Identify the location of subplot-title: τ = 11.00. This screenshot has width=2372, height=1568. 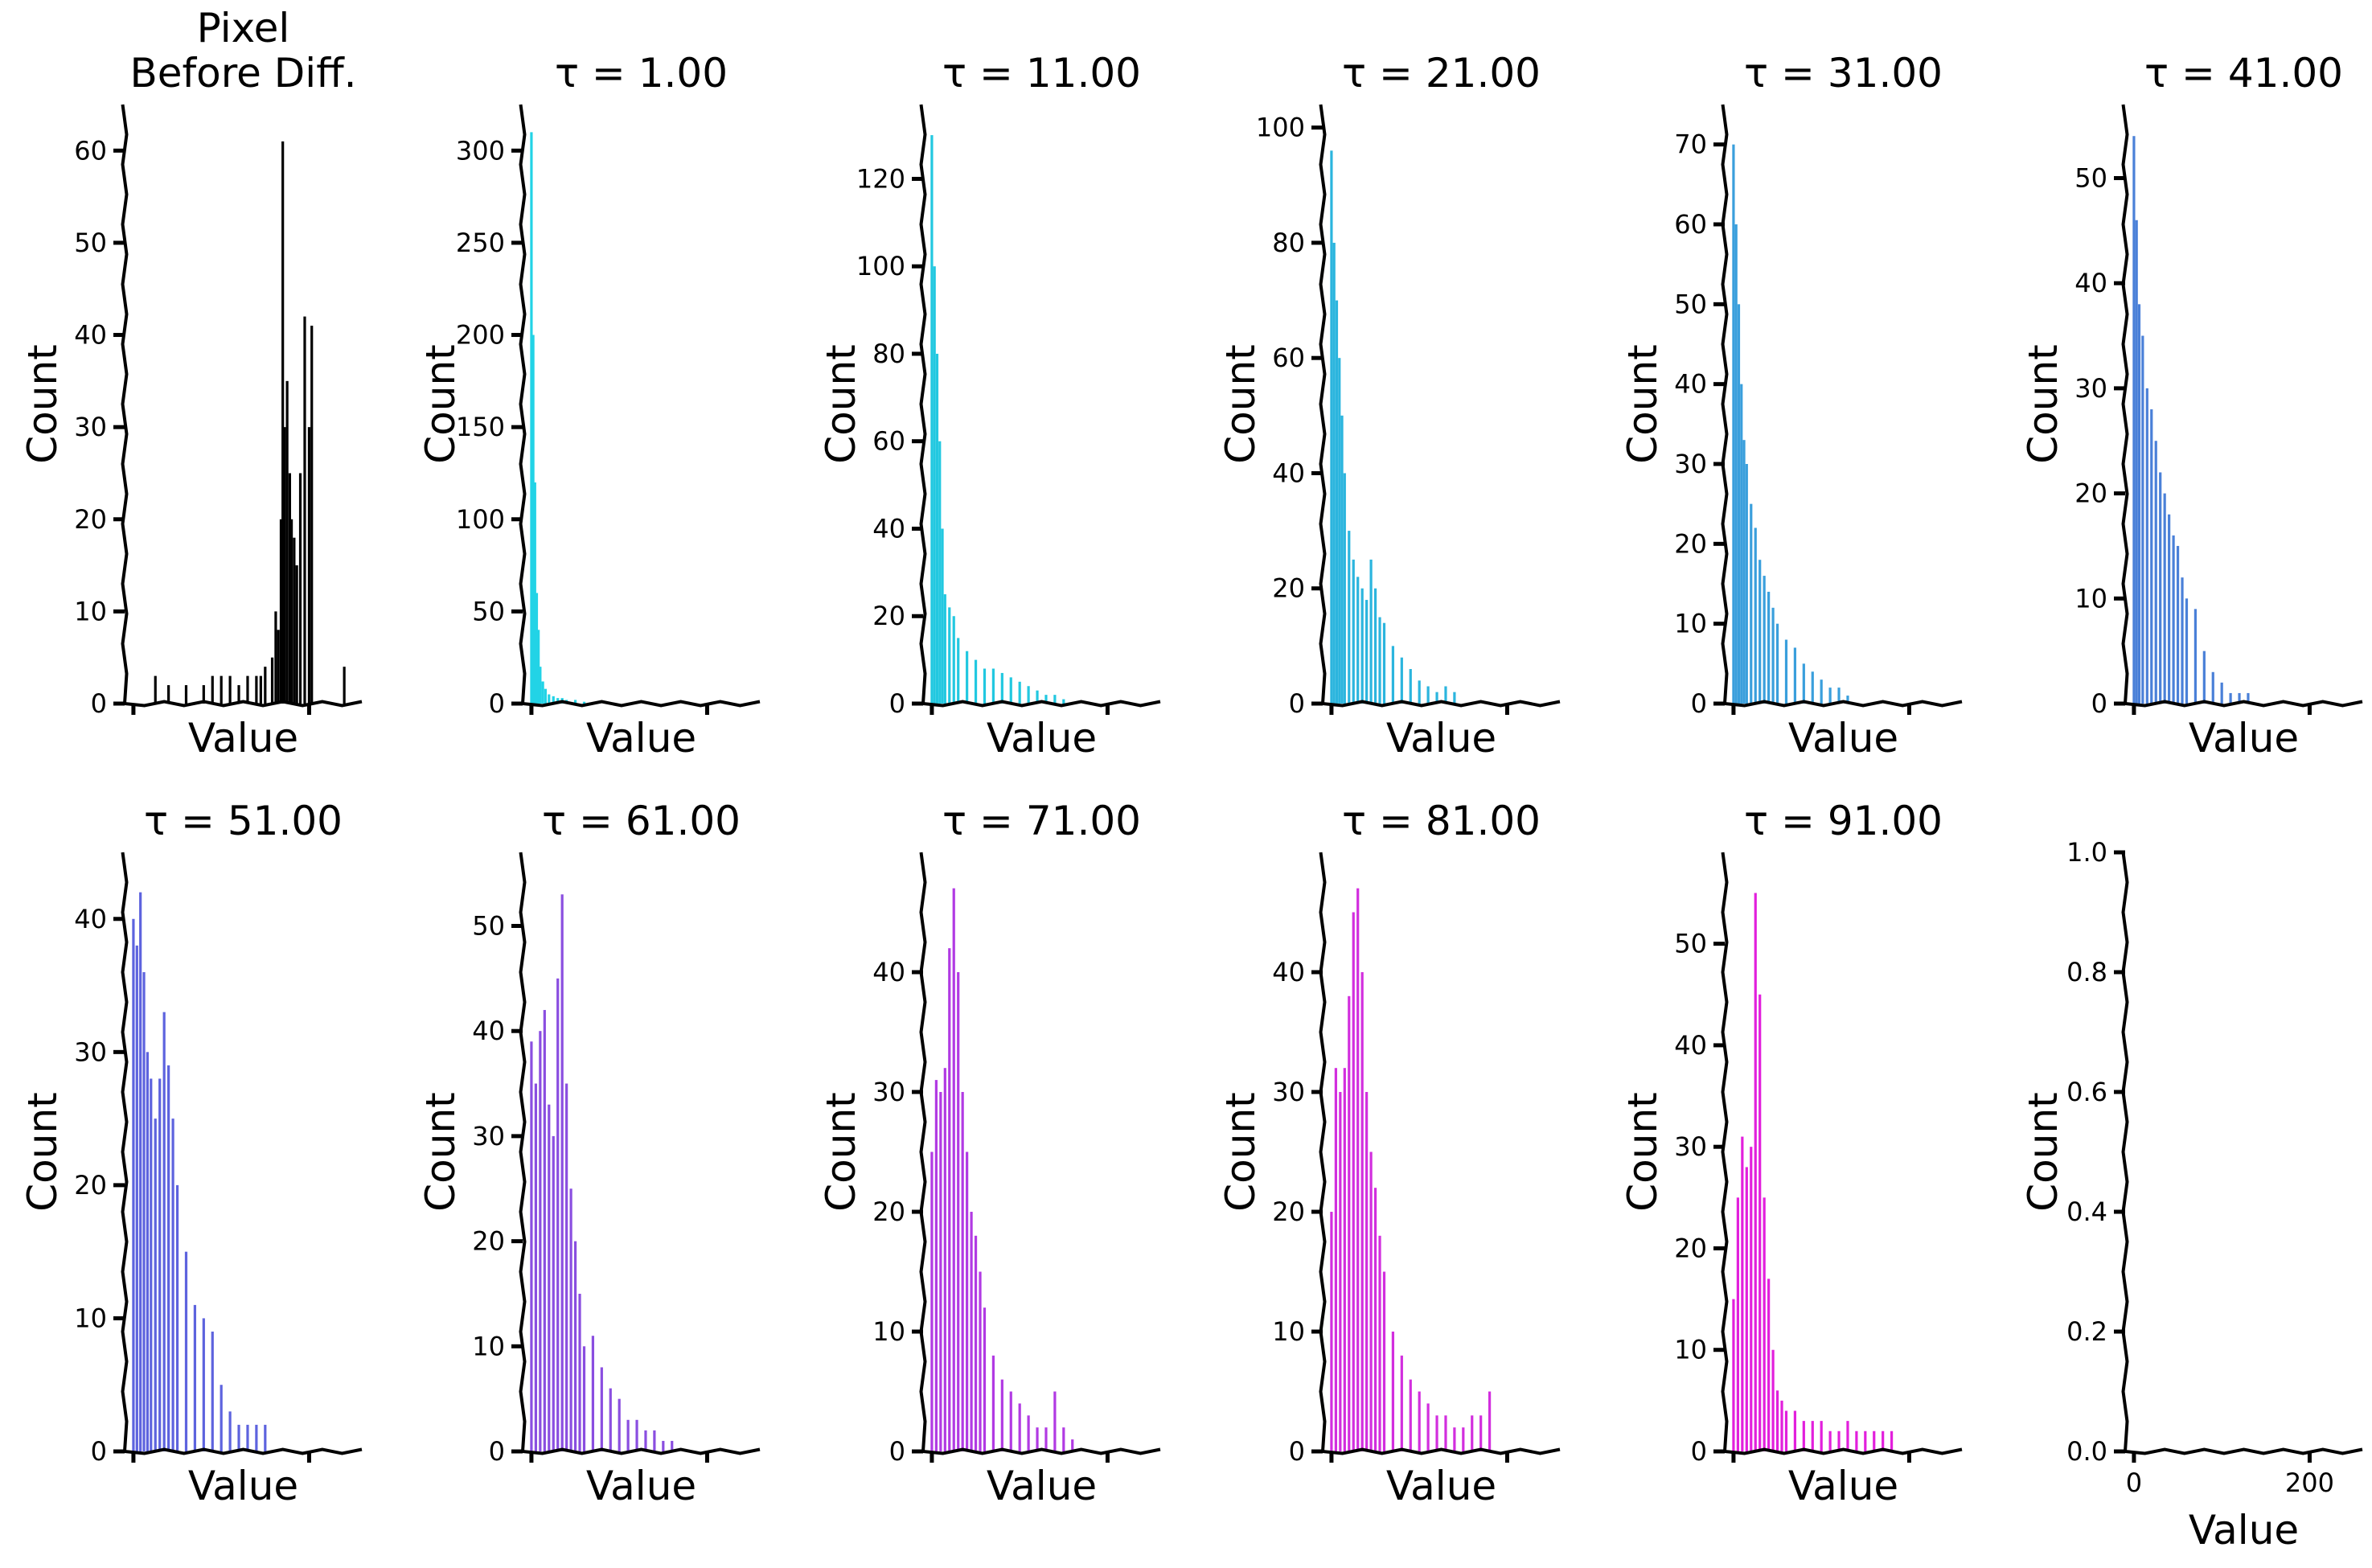
(1041, 73).